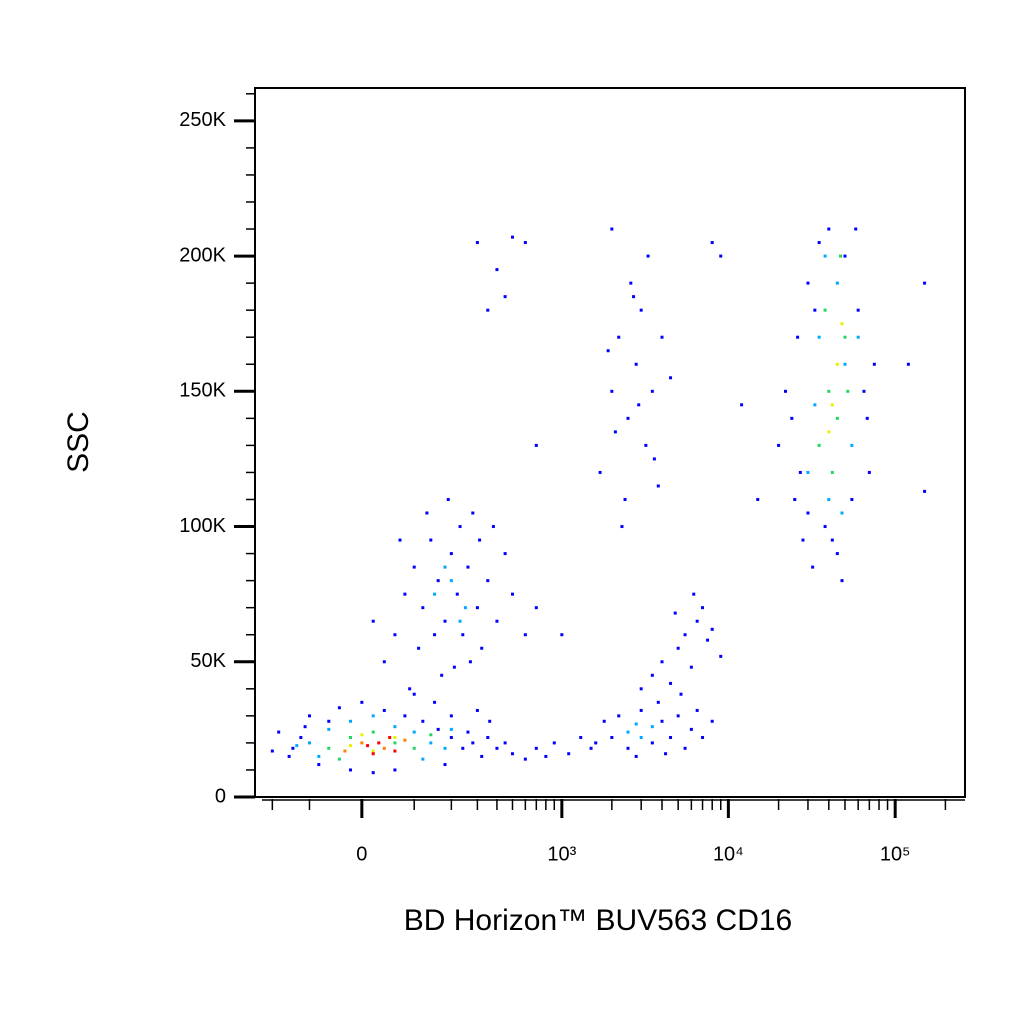  Describe the element at coordinates (202, 120) in the screenshot. I see `y-tick-label: 250K` at that location.